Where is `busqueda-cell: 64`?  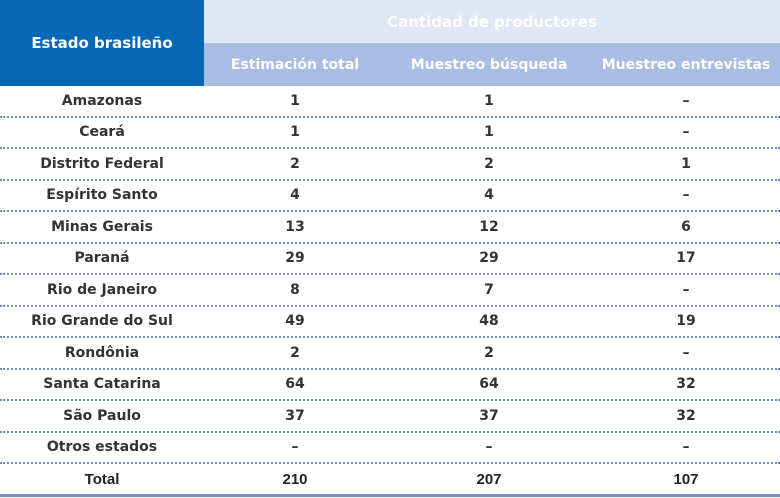
busqueda-cell: 64 is located at coordinates (489, 384).